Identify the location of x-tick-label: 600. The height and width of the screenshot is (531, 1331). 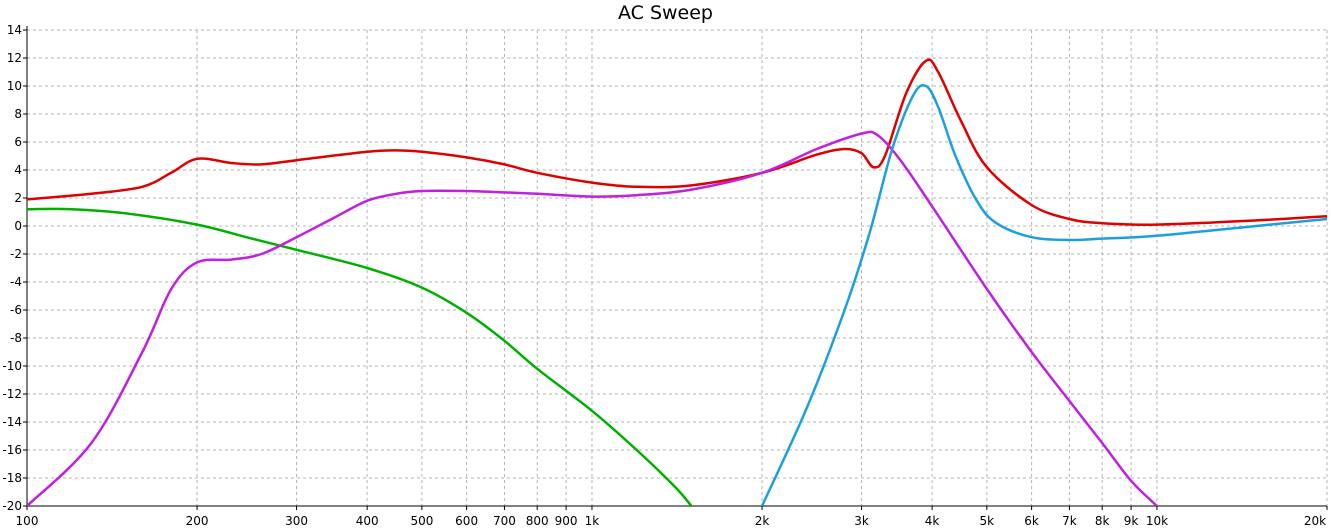
(466, 521).